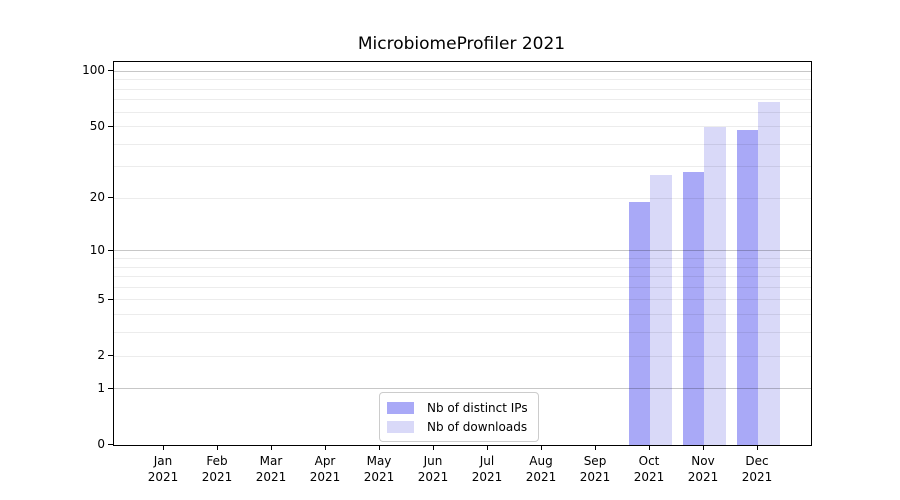  I want to click on x-tick-month: Jul, so click(487, 461).